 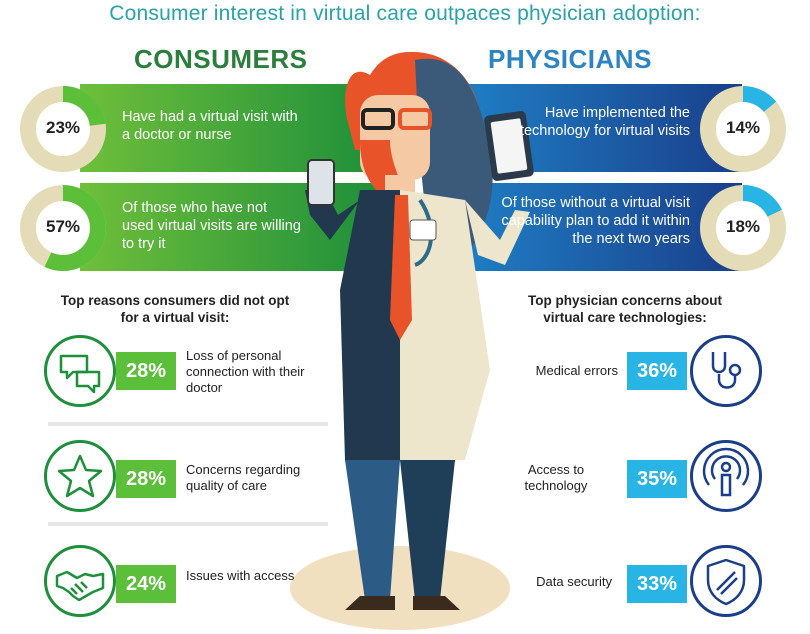 I want to click on reason-1-pct: 28%, so click(x=146, y=371).